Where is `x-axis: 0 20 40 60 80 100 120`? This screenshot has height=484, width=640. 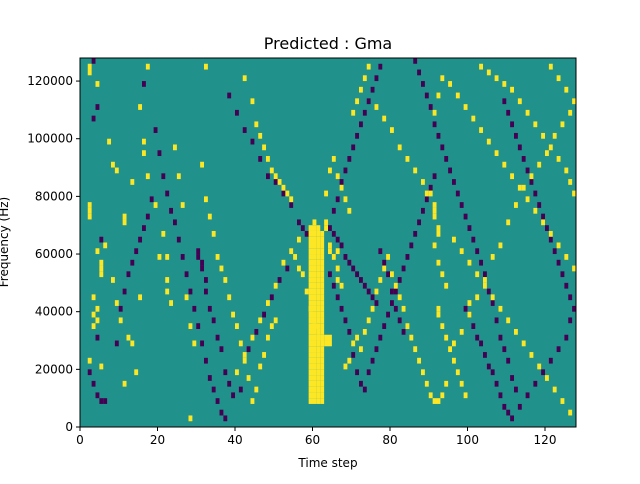
x-axis: 0 20 40 60 80 100 120 is located at coordinates (316, 437).